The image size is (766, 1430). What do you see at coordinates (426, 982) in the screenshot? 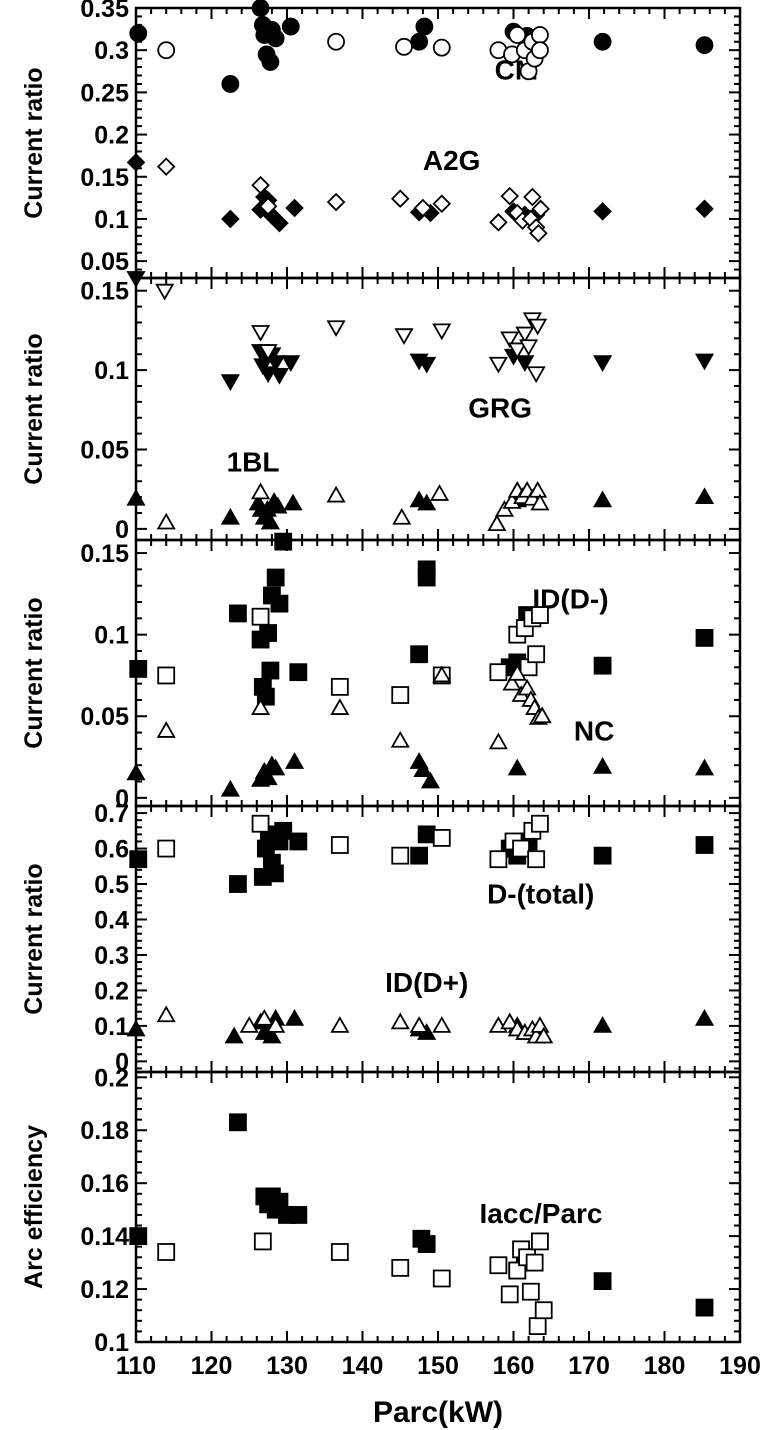
I see `annotation: ID(D+)` at bounding box center [426, 982].